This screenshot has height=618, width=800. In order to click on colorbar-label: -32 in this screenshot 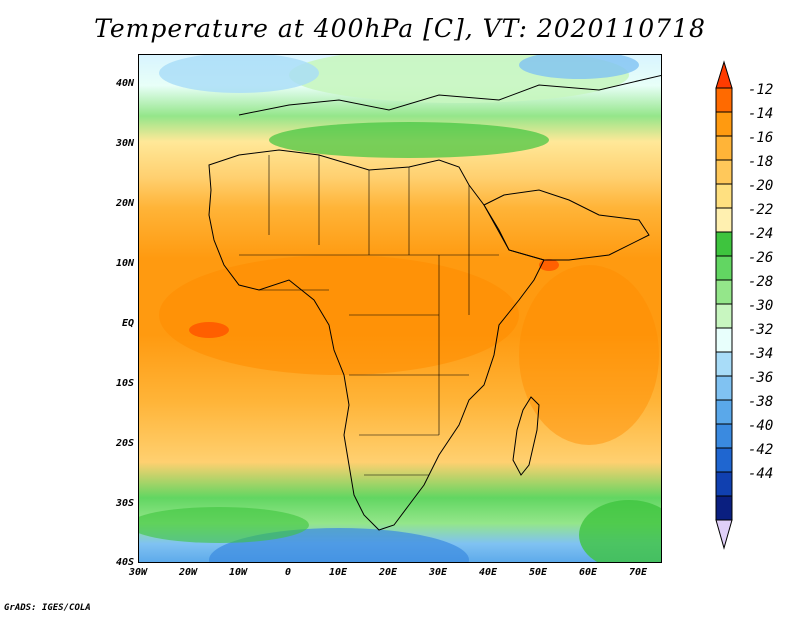, I will do `click(761, 330)`.